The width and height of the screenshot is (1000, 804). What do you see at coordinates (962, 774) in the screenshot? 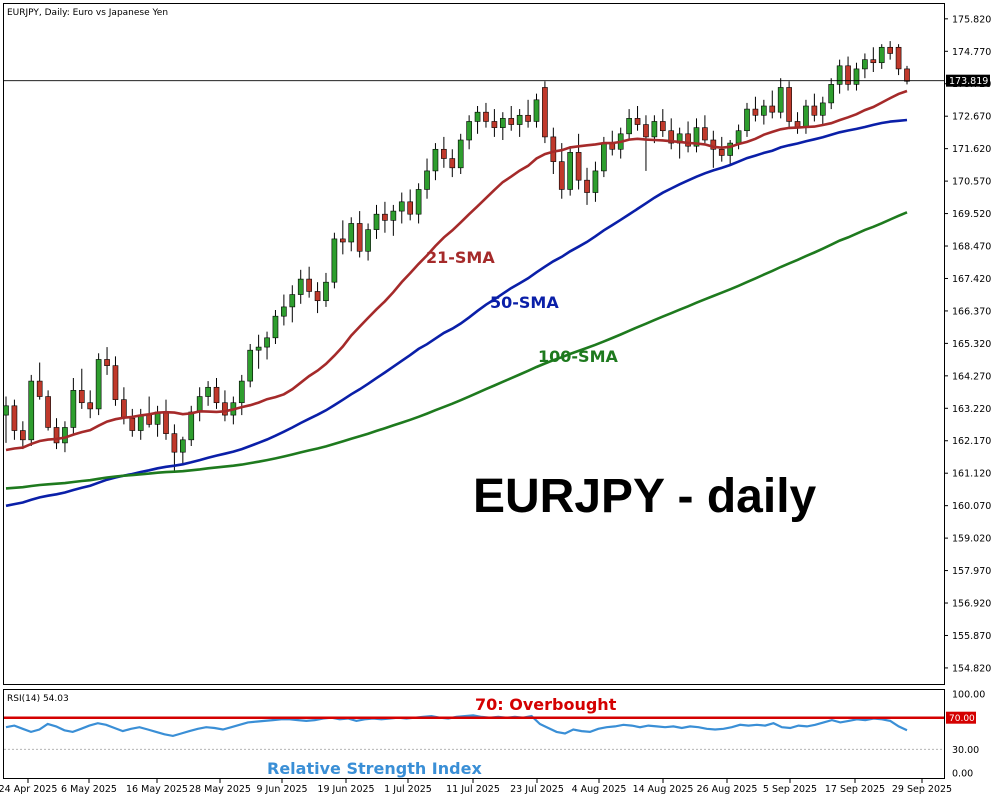
I see `rsi-tick-label: 0.00` at bounding box center [962, 774].